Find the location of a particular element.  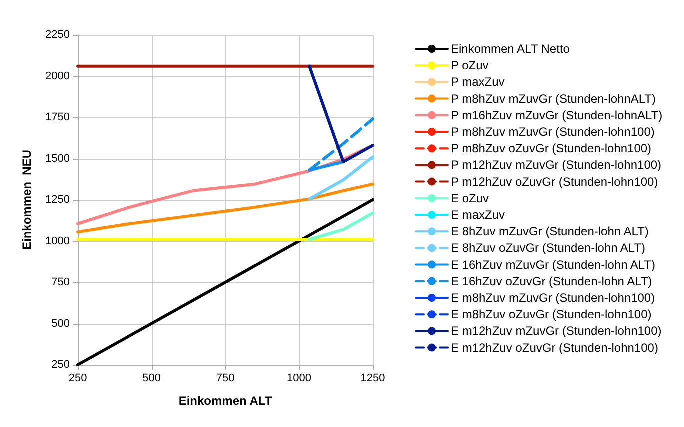

legend-label: E m8hZuv oZuvGr (Stunden-lohn100) is located at coordinates (551, 315).